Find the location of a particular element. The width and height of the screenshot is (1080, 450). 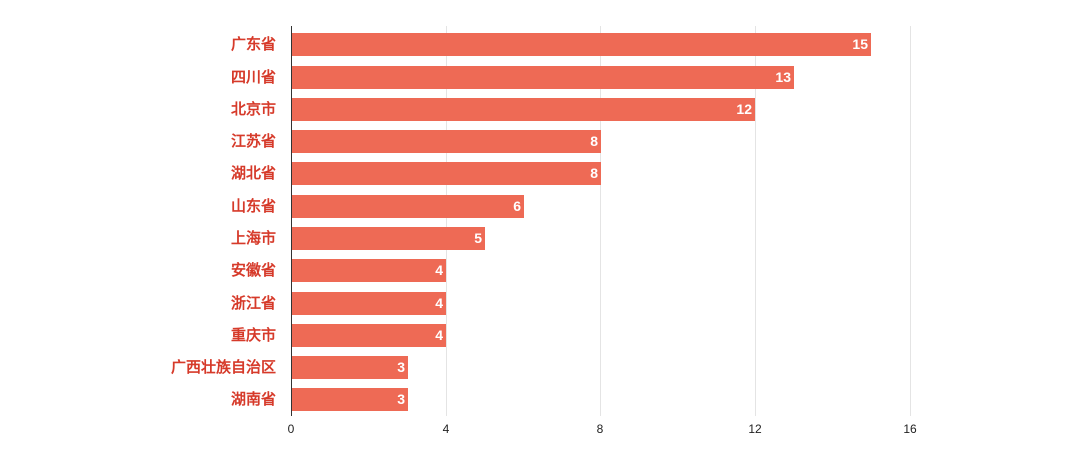

bar: 13 is located at coordinates (543, 77).